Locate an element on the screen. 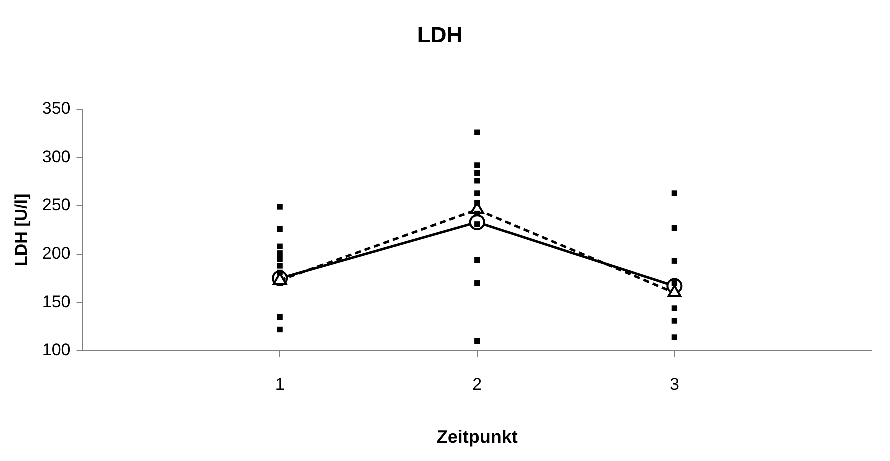 Image resolution: width=890 pixels, height=461 pixels. y-tick-label: 300 is located at coordinates (56, 156).